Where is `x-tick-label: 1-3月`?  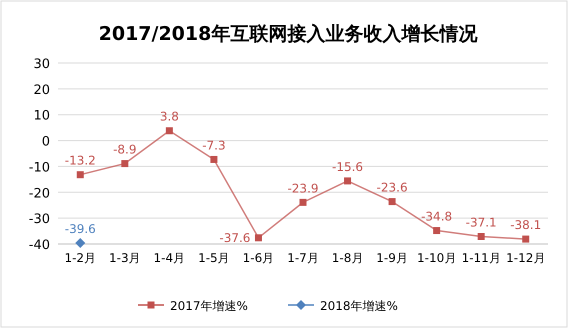 x-tick-label: 1-3月 is located at coordinates (125, 258).